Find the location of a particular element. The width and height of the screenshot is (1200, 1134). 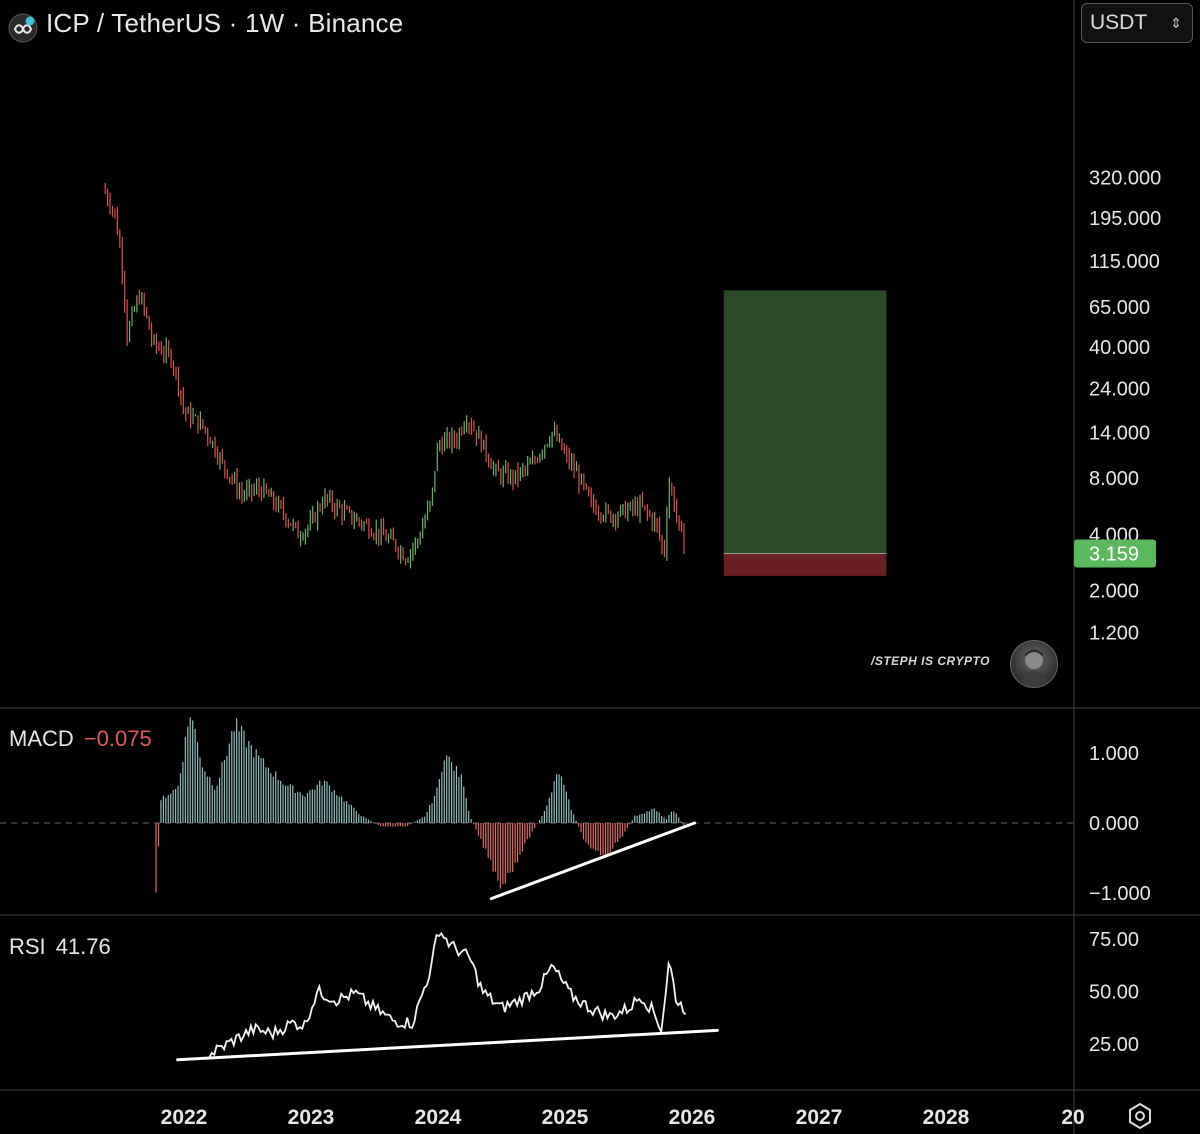

profit-zone is located at coordinates (805, 422).